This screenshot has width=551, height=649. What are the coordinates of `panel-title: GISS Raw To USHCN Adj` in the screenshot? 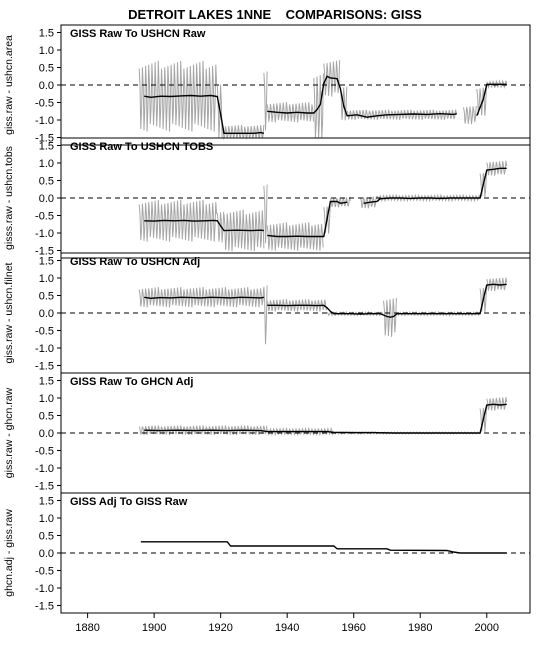 It's located at (135, 262).